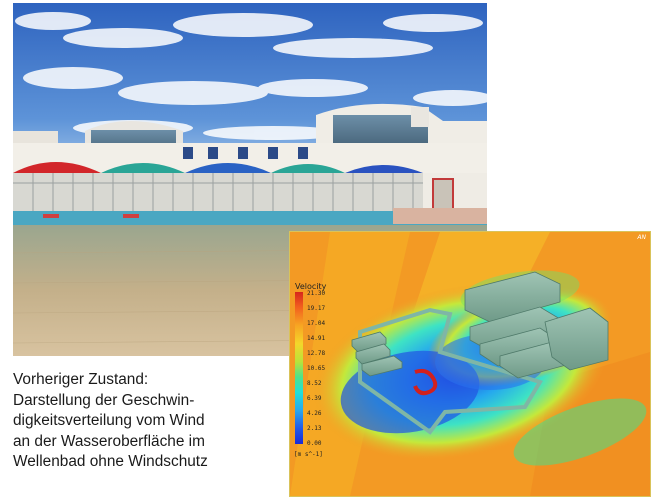  Describe the element at coordinates (451, 371) in the screenshot. I see `pool-outline` at that location.